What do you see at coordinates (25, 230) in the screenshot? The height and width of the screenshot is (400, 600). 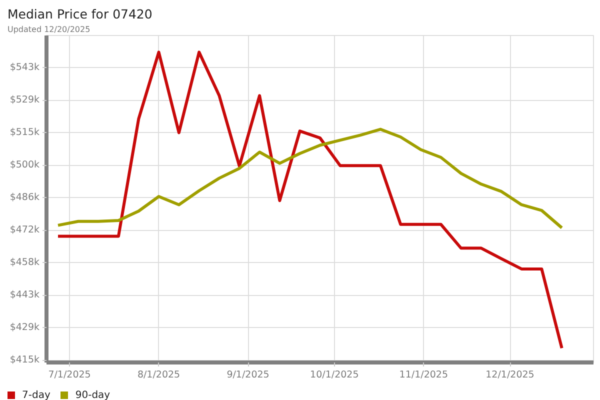 I see `y-tick-label: $472k` at bounding box center [25, 230].